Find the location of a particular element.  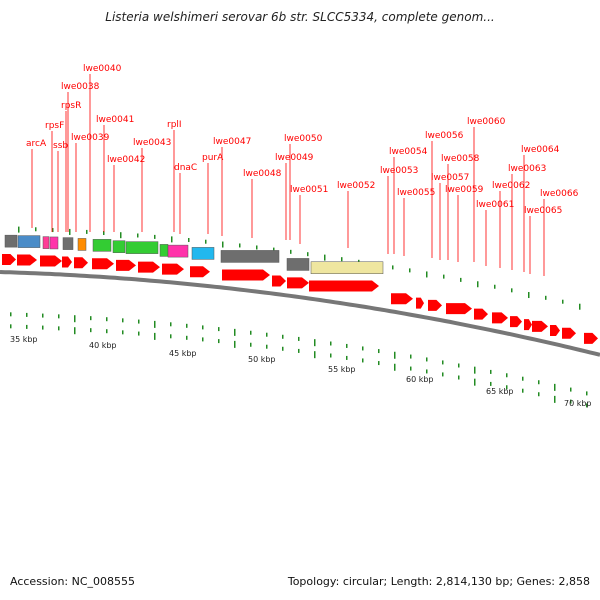

gene-label: lwe0066 is located at coordinates (559, 194).